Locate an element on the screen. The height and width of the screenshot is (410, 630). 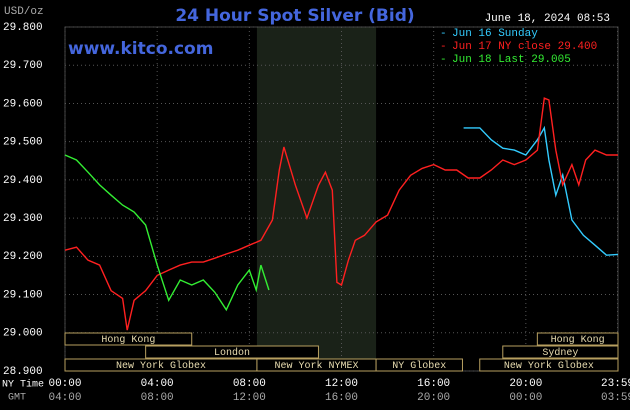
y-tick-label: 29.600 is located at coordinates (23, 104).